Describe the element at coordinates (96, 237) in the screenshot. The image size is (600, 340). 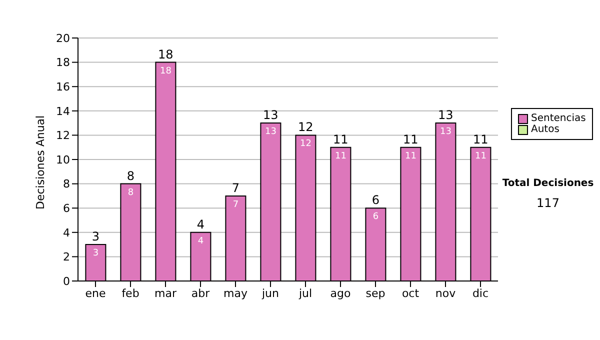
I see `total-label: 3` at that location.